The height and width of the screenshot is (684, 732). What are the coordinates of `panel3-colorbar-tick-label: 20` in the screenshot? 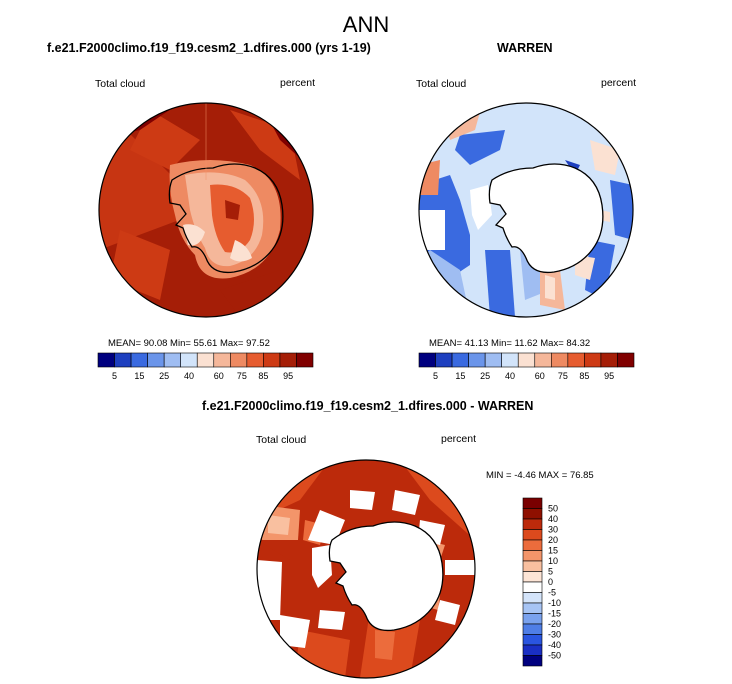 It's located at (553, 540).